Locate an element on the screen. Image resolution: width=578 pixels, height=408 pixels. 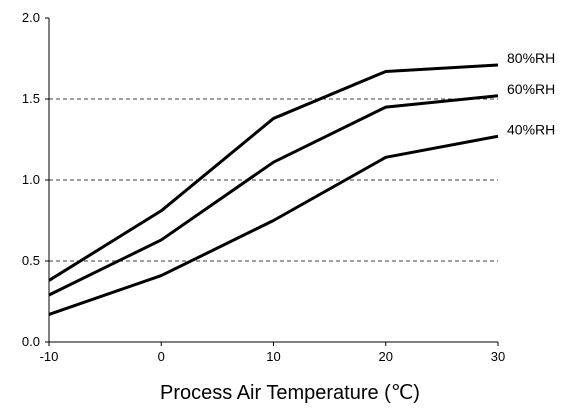
x-tick-label: 10 is located at coordinates (273, 356).